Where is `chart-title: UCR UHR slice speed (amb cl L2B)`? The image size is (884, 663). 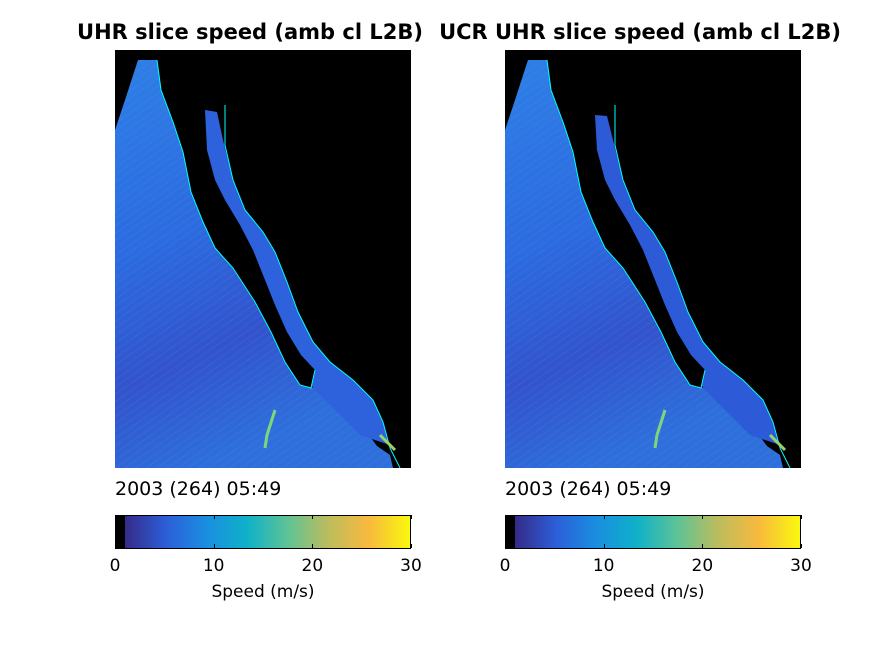 chart-title: UCR UHR slice speed (amb cl L2B) is located at coordinates (640, 32).